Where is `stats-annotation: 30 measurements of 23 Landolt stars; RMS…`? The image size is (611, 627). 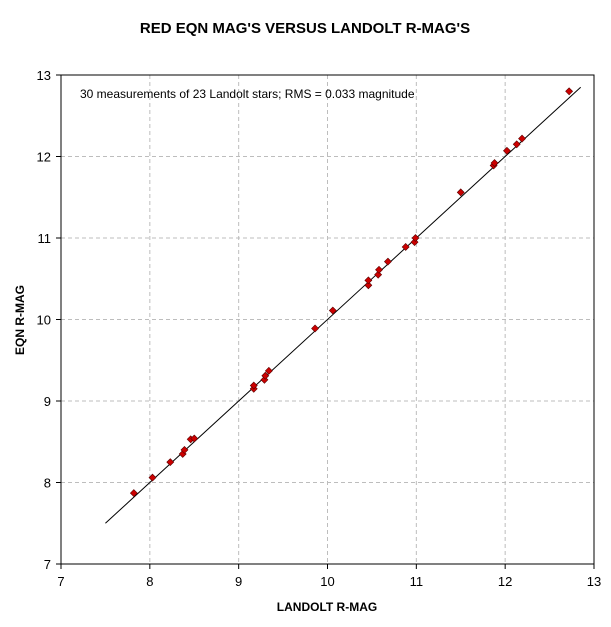
stats-annotation: 30 measurements of 23 Landolt stars; RMS… is located at coordinates (247, 94).